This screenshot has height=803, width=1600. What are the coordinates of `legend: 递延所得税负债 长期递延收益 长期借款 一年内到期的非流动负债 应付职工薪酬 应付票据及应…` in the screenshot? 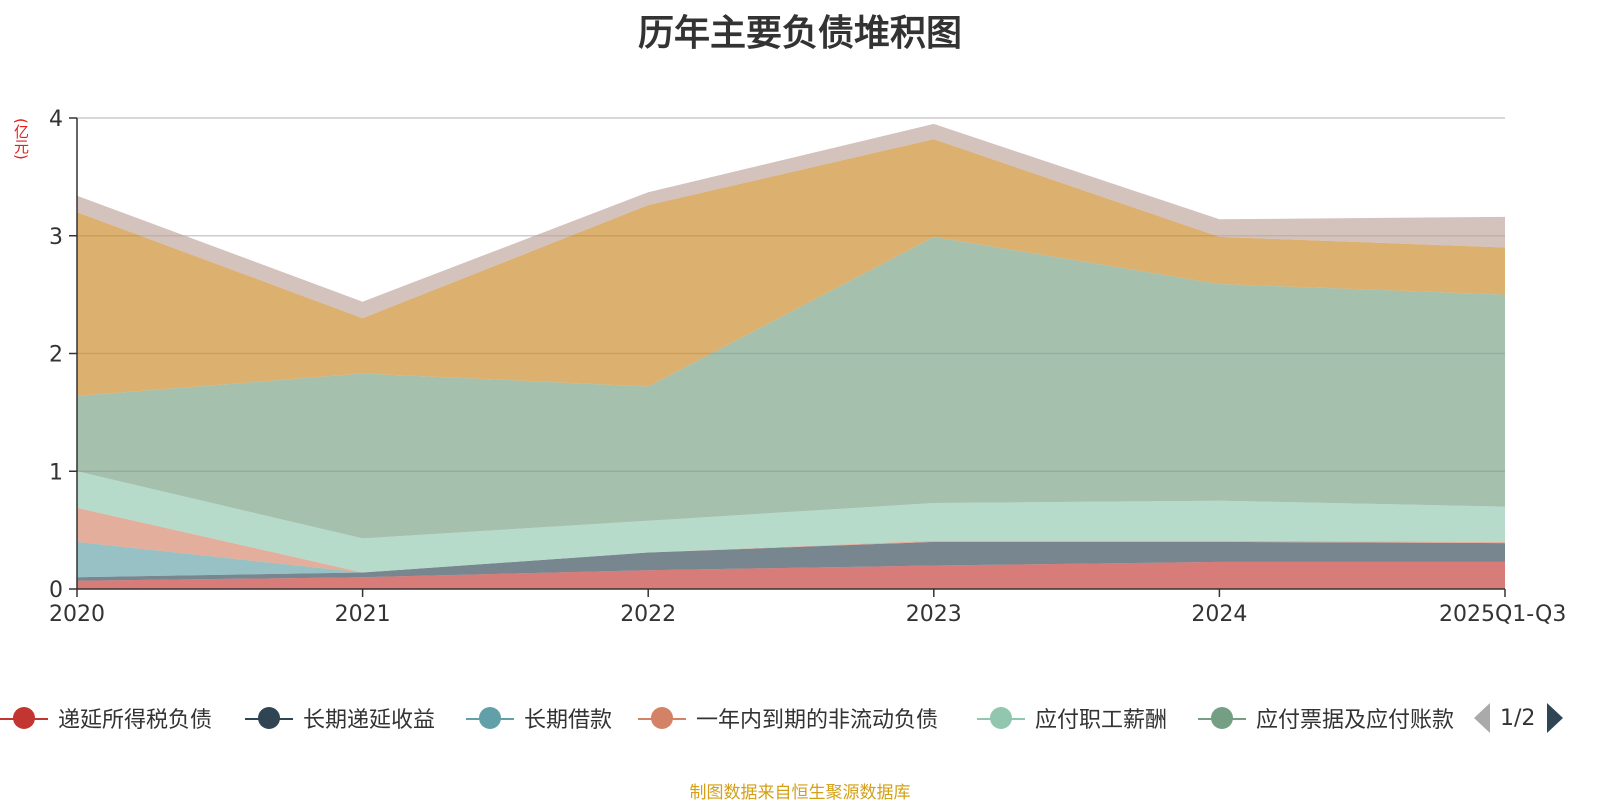 It's located at (800, 718).